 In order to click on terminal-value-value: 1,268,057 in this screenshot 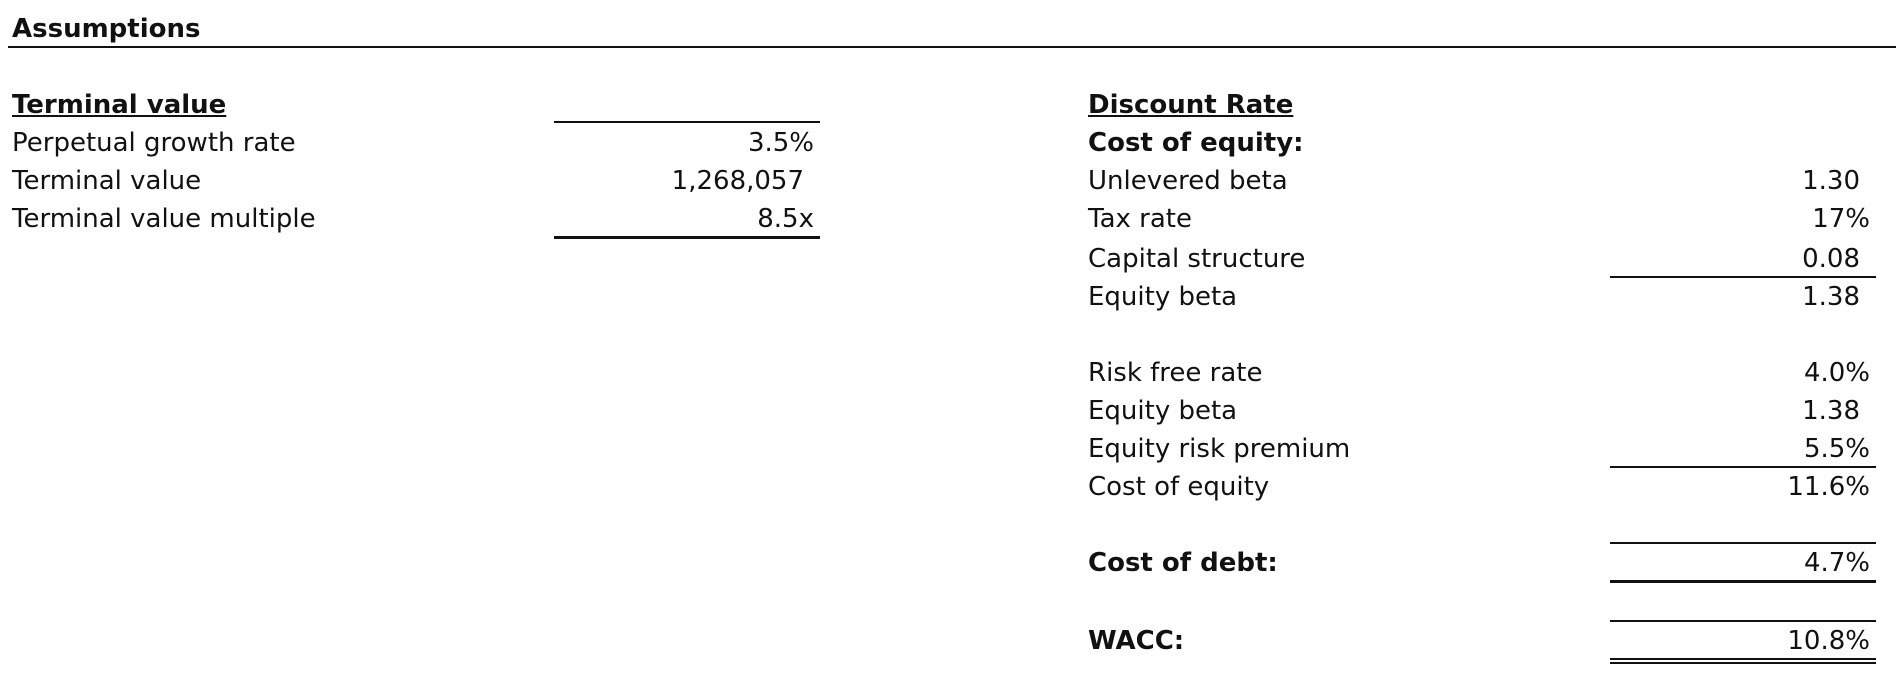, I will do `click(737, 181)`.